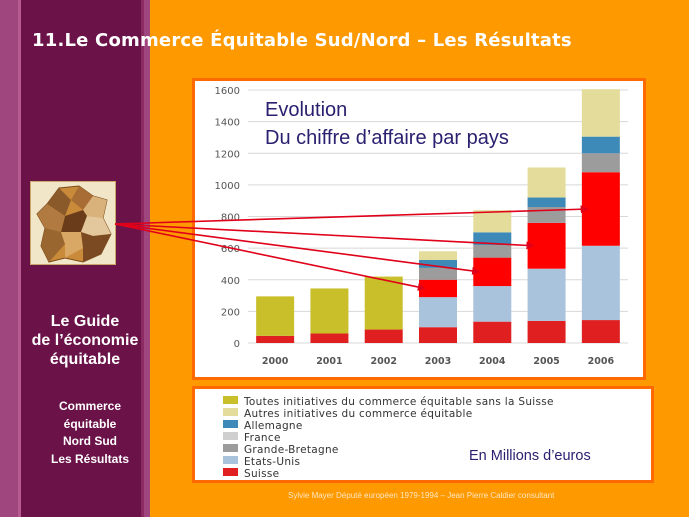  I want to click on x-tick-label: 2005, so click(546, 361).